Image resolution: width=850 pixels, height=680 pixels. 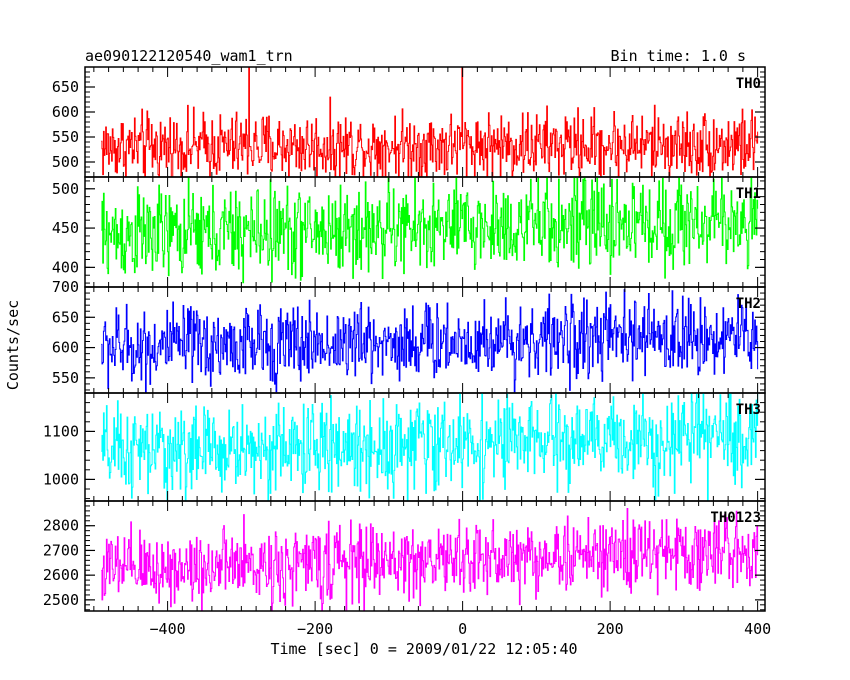 I want to click on x-tick-label: 200, so click(x=610, y=629).